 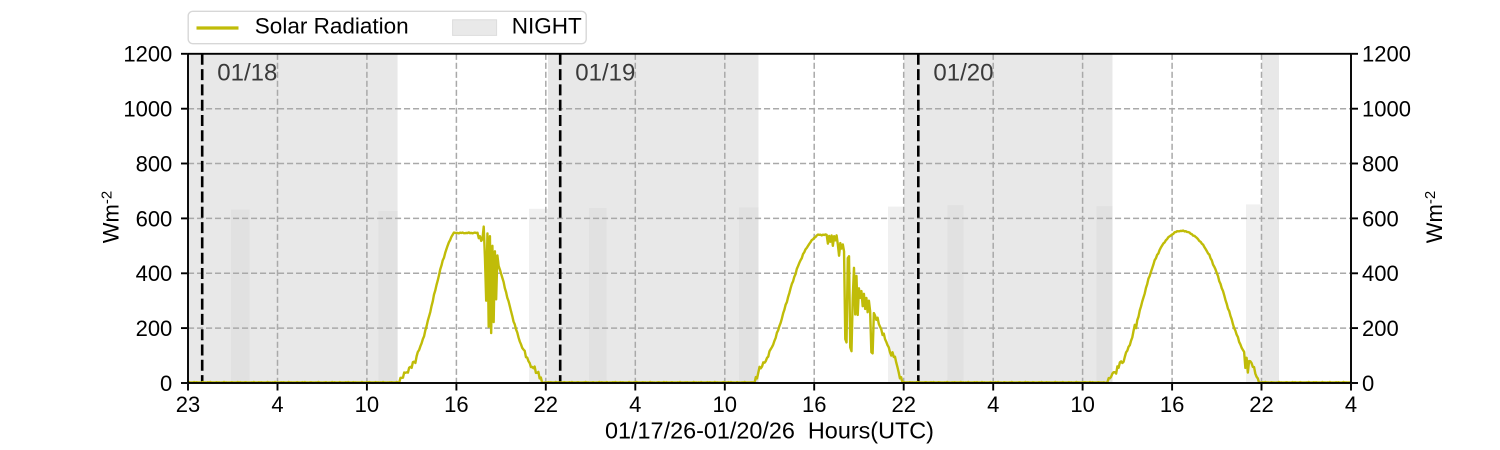 What do you see at coordinates (332, 26) in the screenshot?
I see `svg-text: Solar Radiation` at bounding box center [332, 26].